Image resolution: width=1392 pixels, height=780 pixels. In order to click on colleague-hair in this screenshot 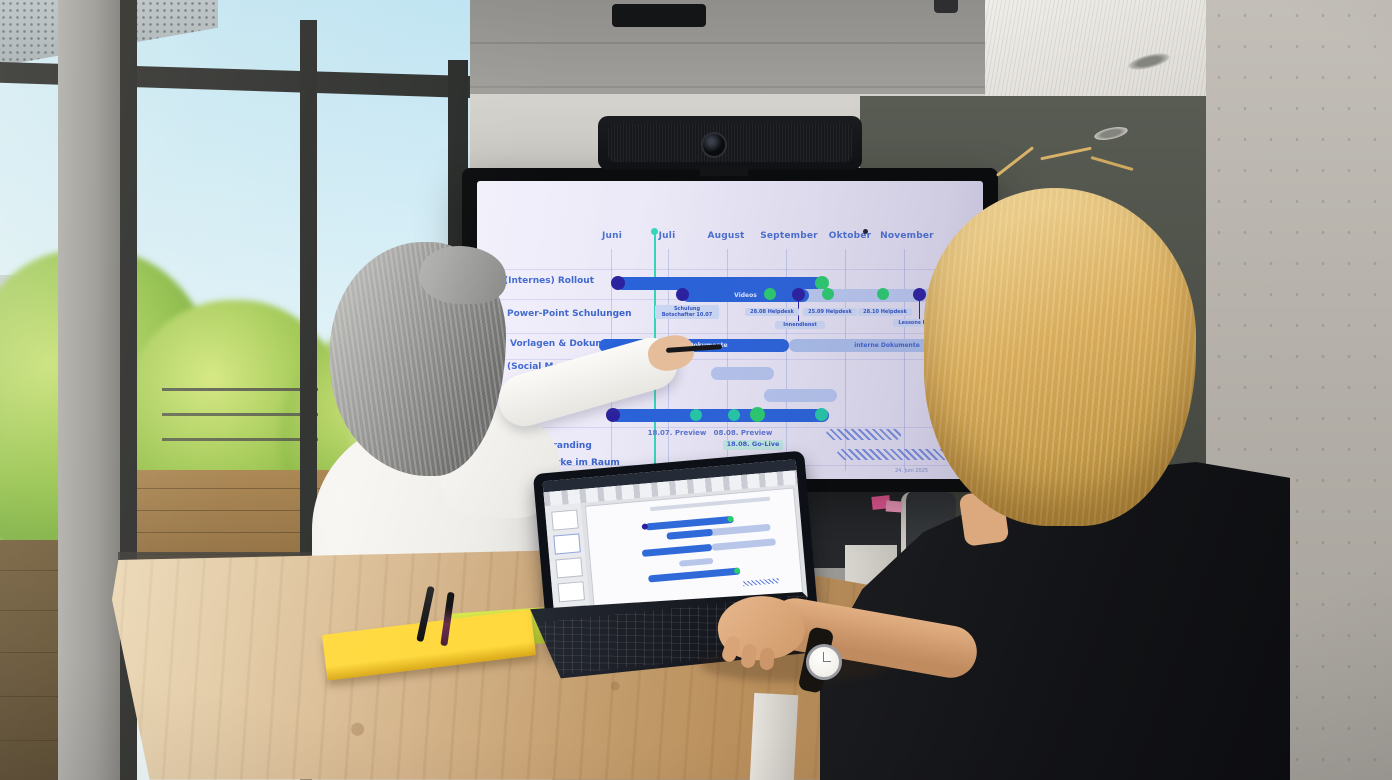, I will do `click(1060, 357)`.